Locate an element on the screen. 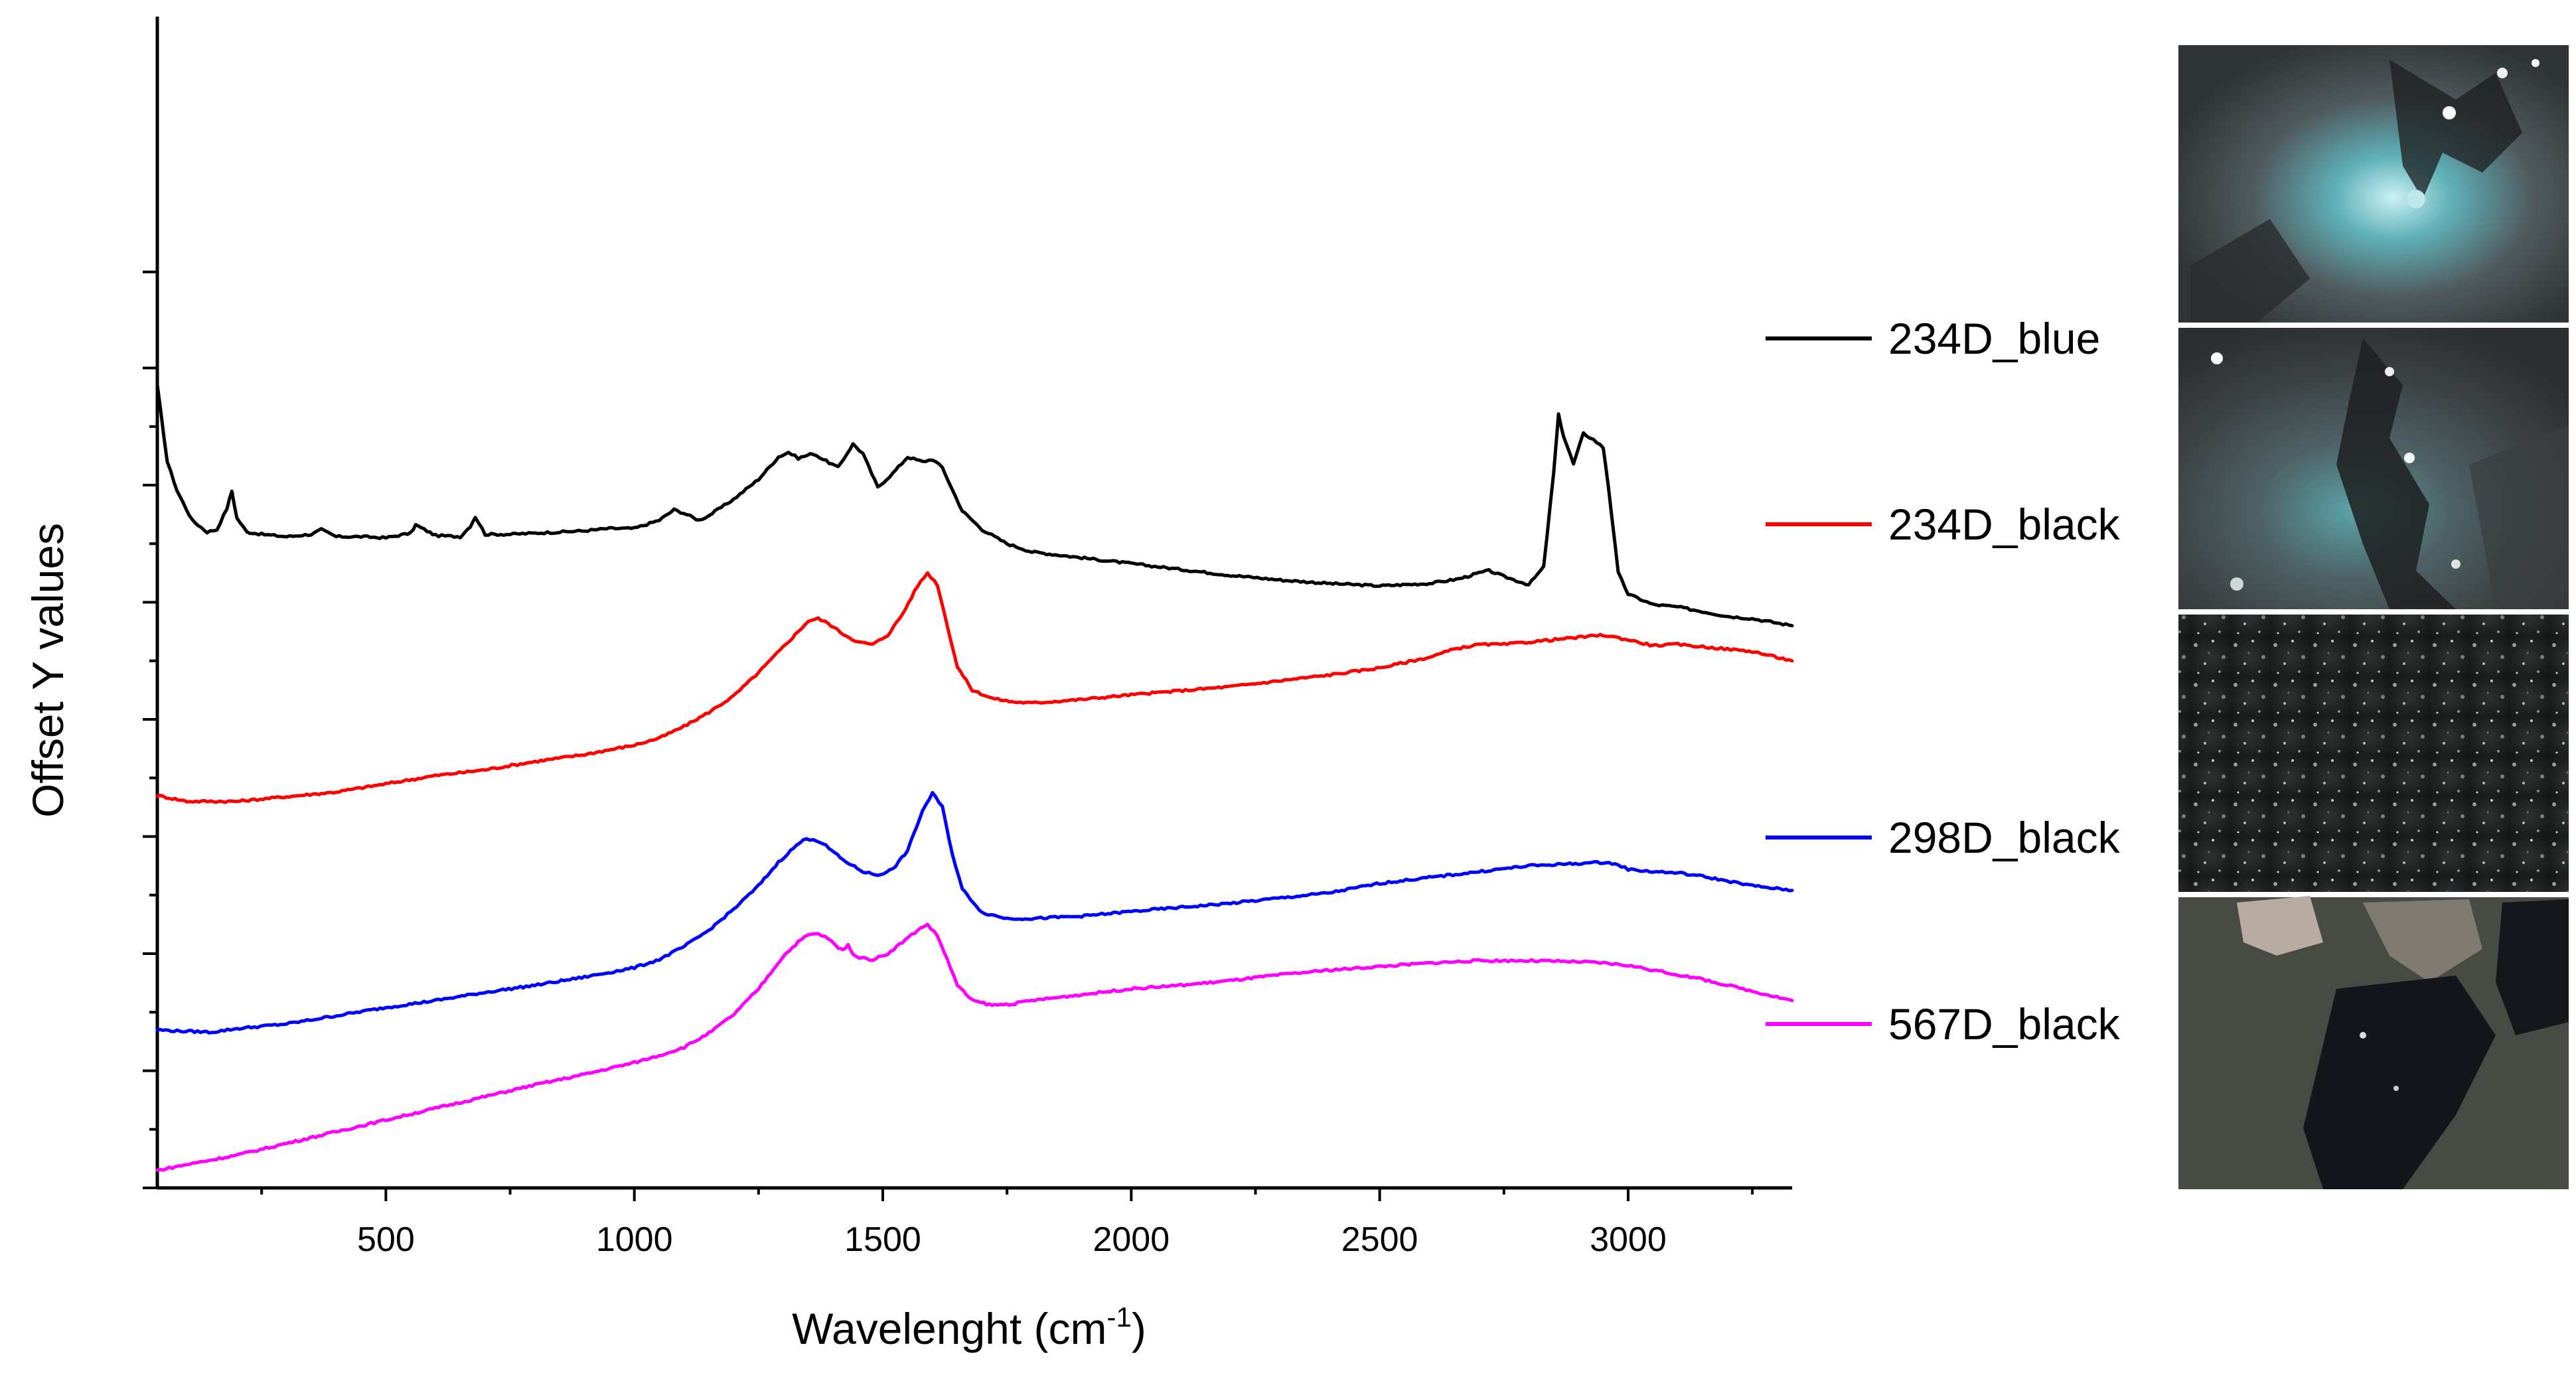 Image resolution: width=2576 pixels, height=1387 pixels. micrograph-298D_black is located at coordinates (2374, 753).